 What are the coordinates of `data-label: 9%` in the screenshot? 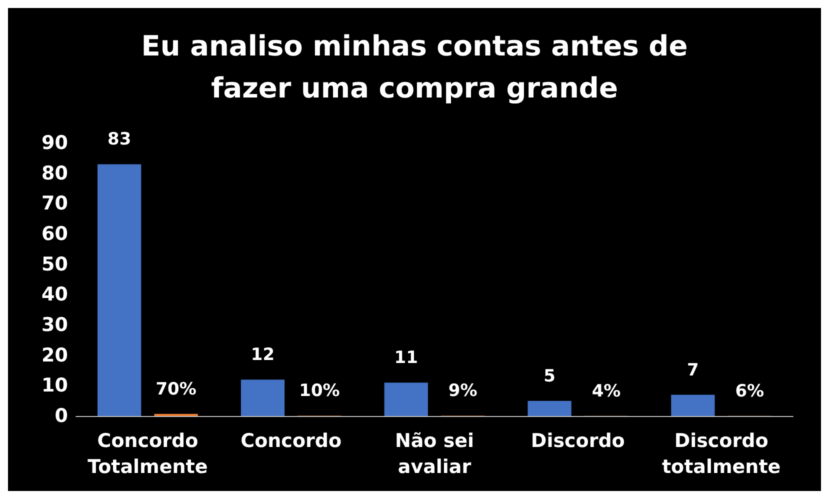 It's located at (463, 391).